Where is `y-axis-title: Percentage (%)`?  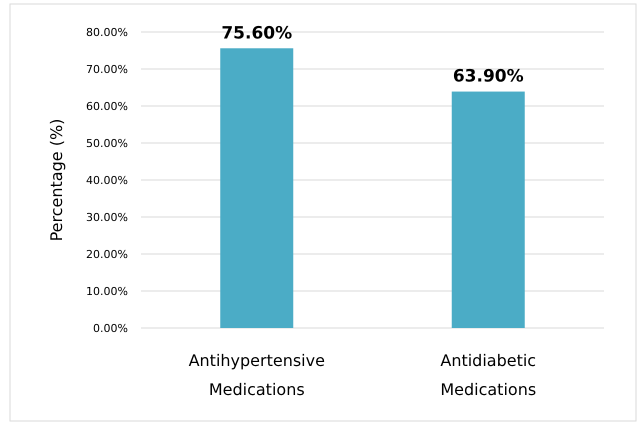
y-axis-title: Percentage (%) is located at coordinates (56, 180).